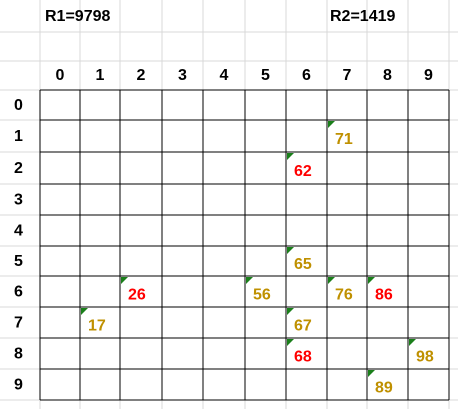 Image resolution: width=458 pixels, height=409 pixels. I want to click on column-header: 2, so click(141, 75).